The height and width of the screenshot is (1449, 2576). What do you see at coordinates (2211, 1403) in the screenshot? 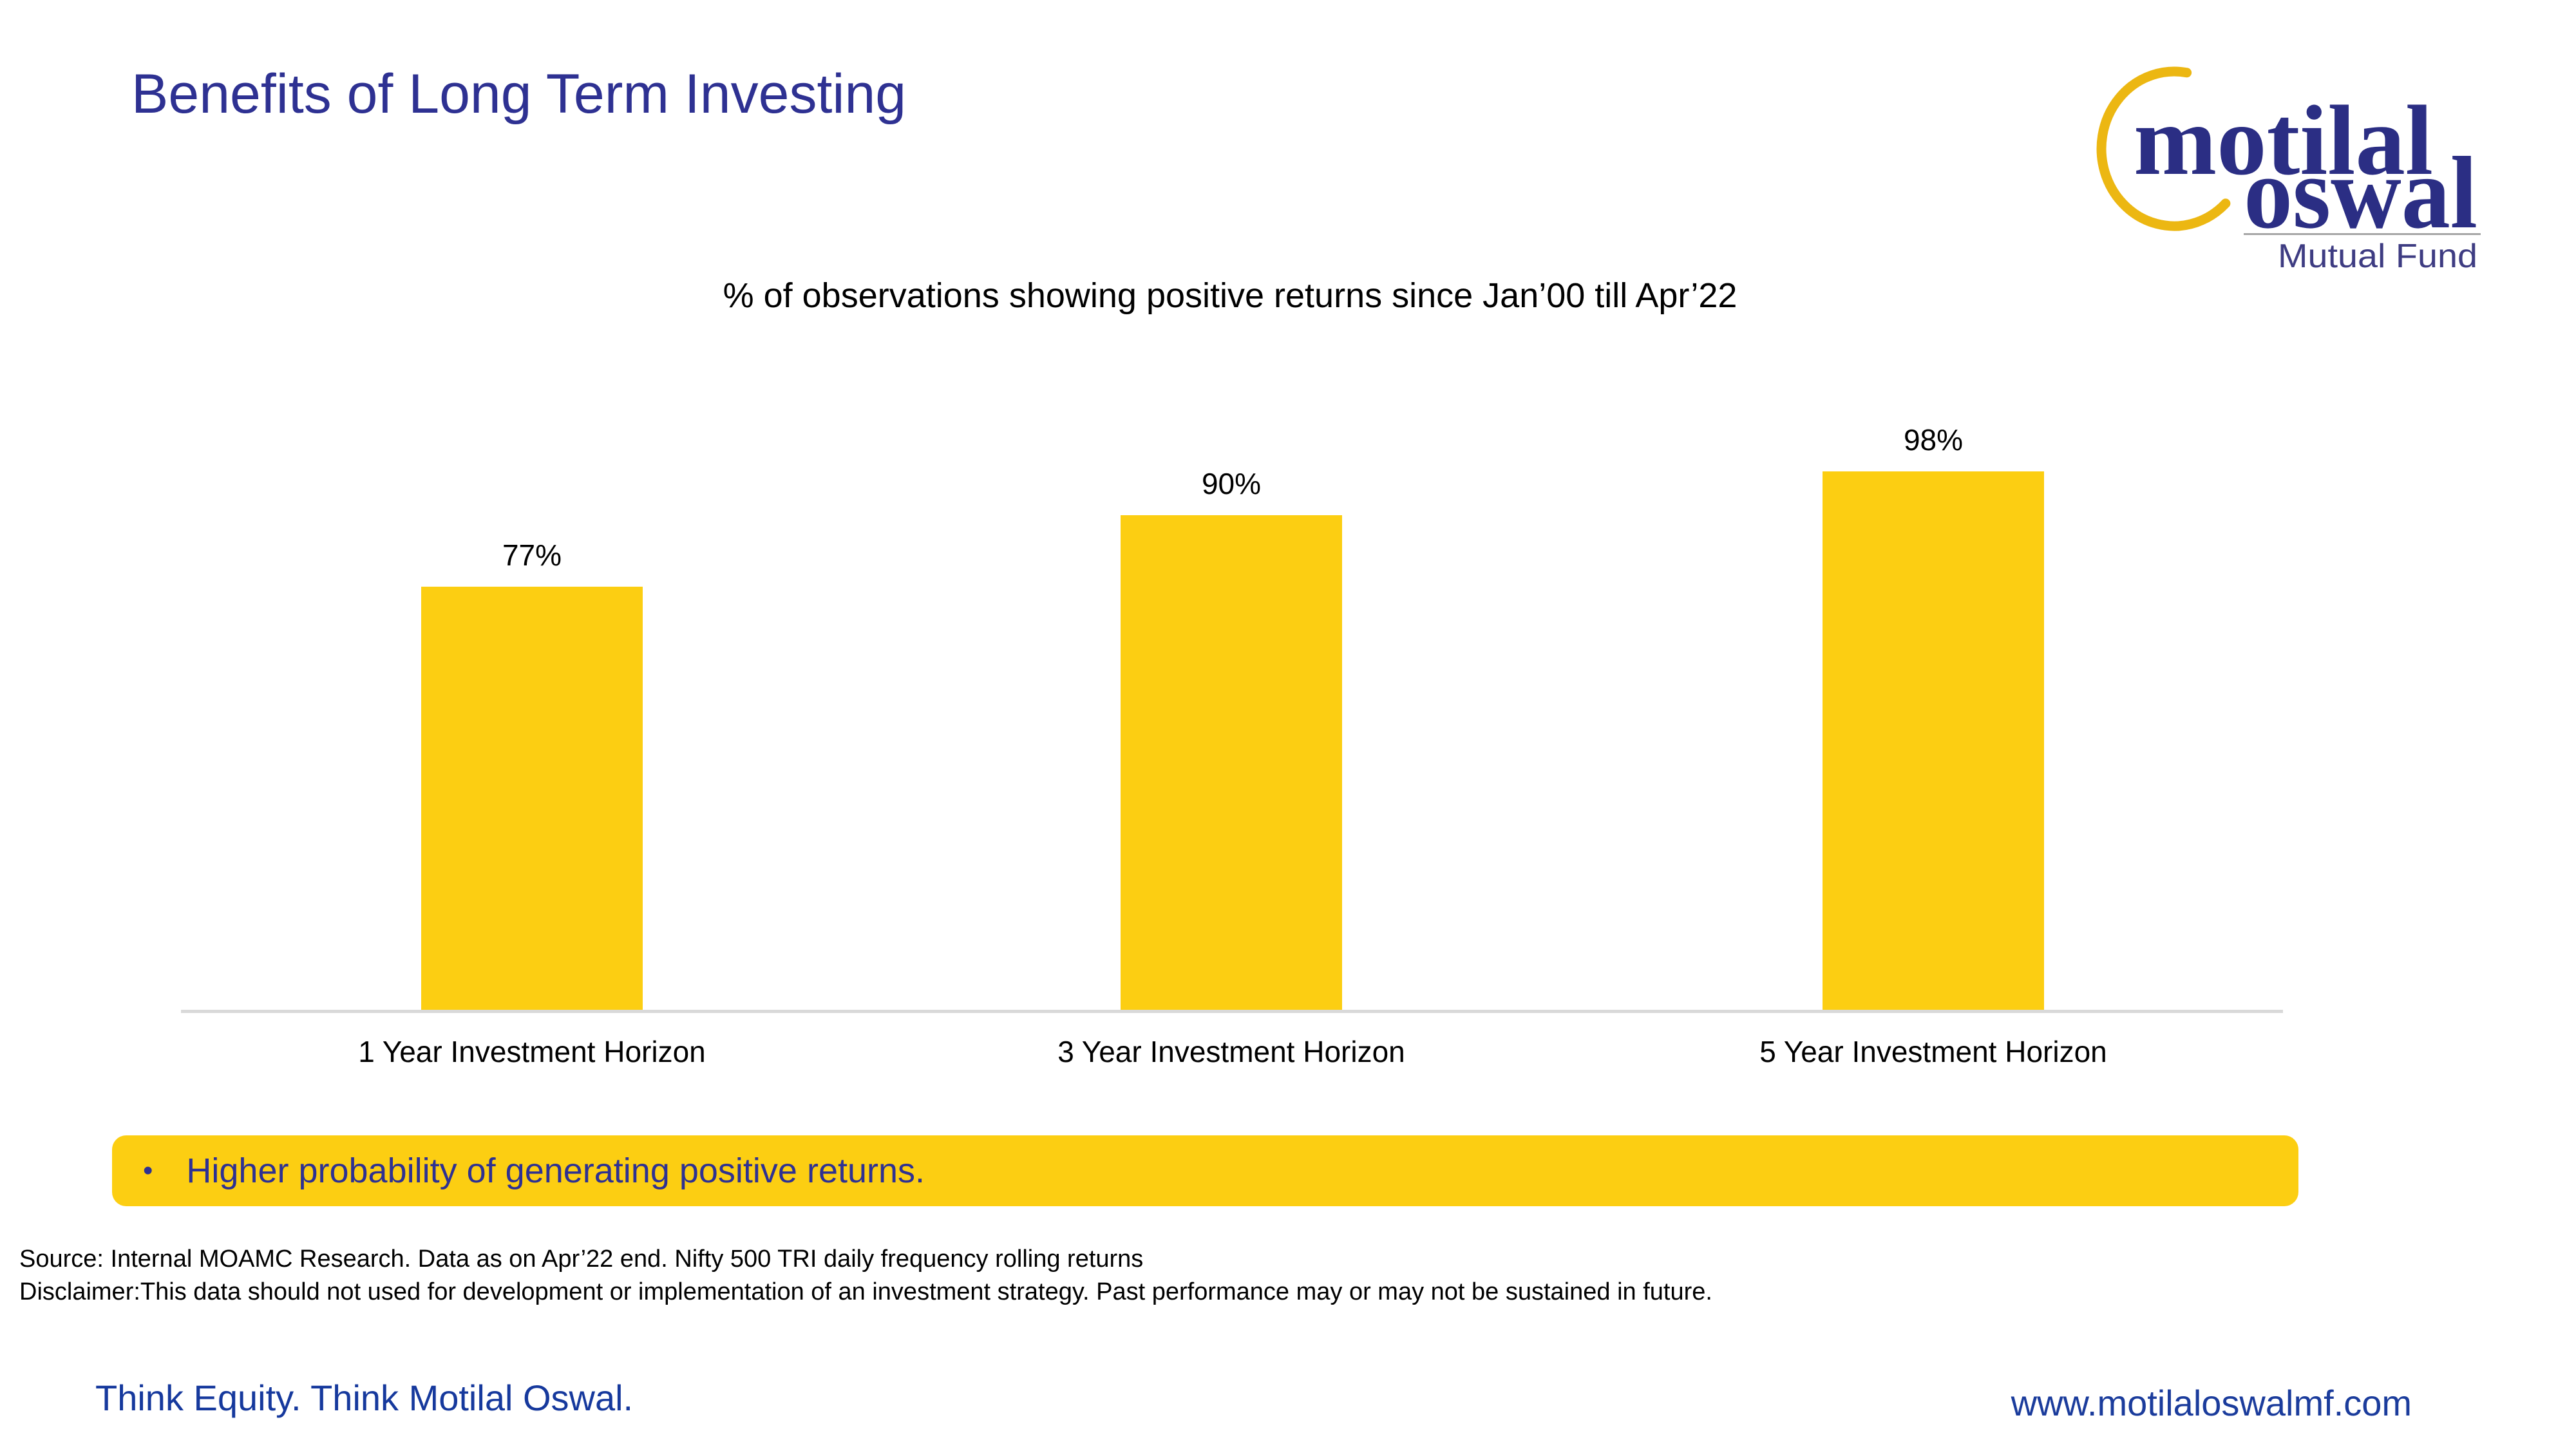
I see `website-url: www.motilaloswalmf.com` at bounding box center [2211, 1403].